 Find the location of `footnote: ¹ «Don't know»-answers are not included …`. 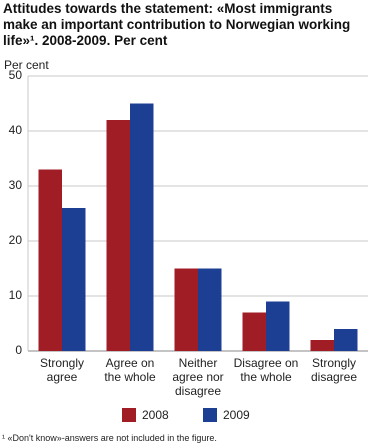

footnote: ¹ «Don't know»-answers are not included … is located at coordinates (109, 438).